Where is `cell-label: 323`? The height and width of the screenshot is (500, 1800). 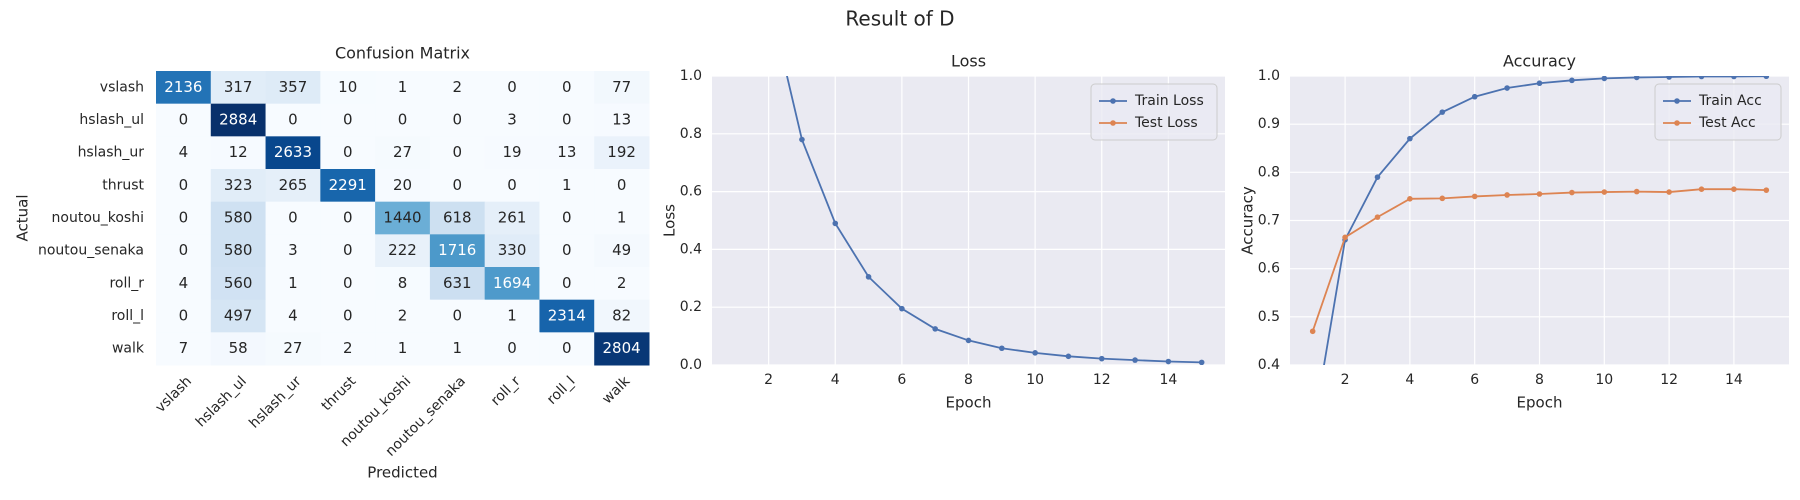 cell-label: 323 is located at coordinates (238, 185).